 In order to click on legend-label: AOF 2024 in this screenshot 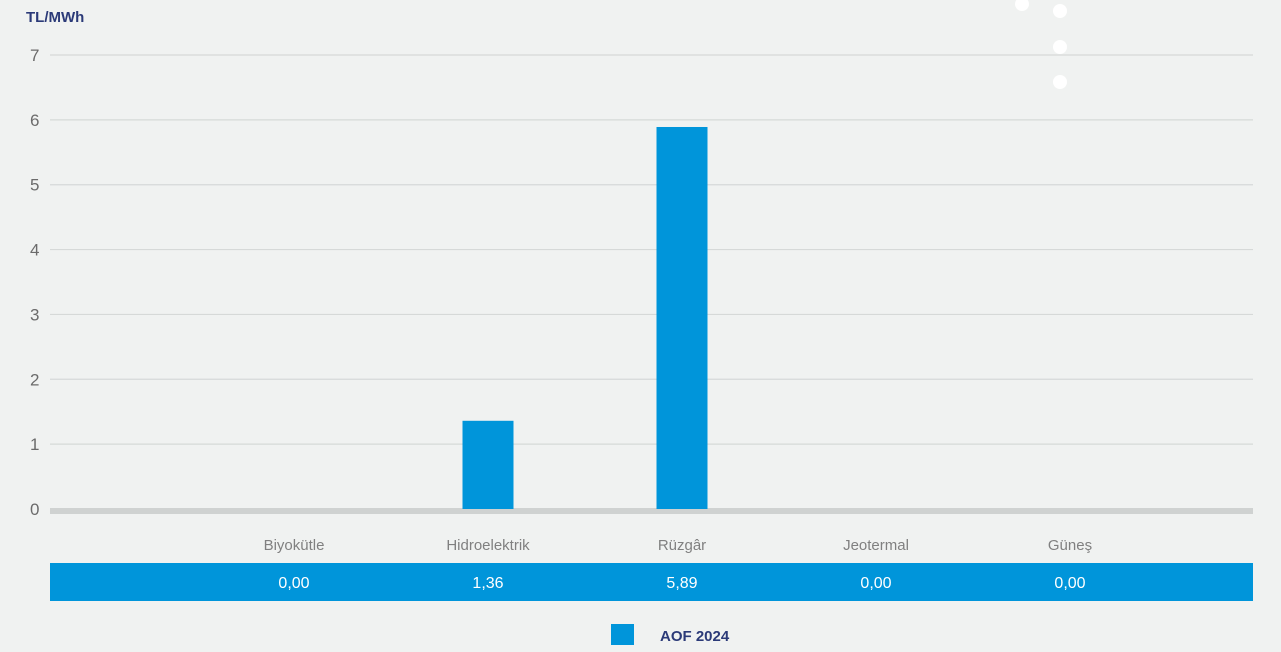, I will do `click(695, 636)`.